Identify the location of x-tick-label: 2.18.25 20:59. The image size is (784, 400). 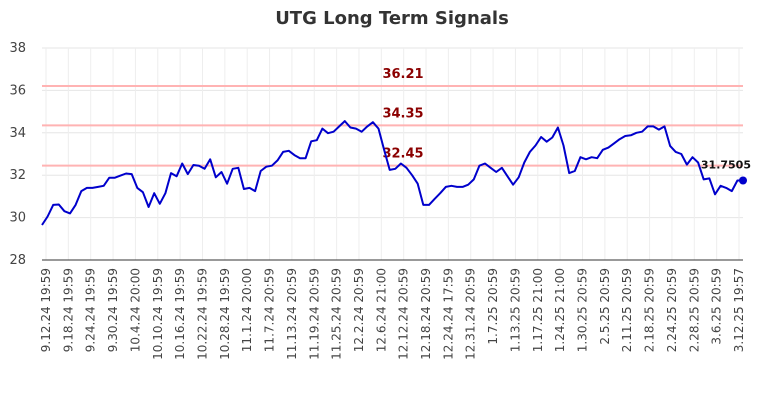
(650, 310).